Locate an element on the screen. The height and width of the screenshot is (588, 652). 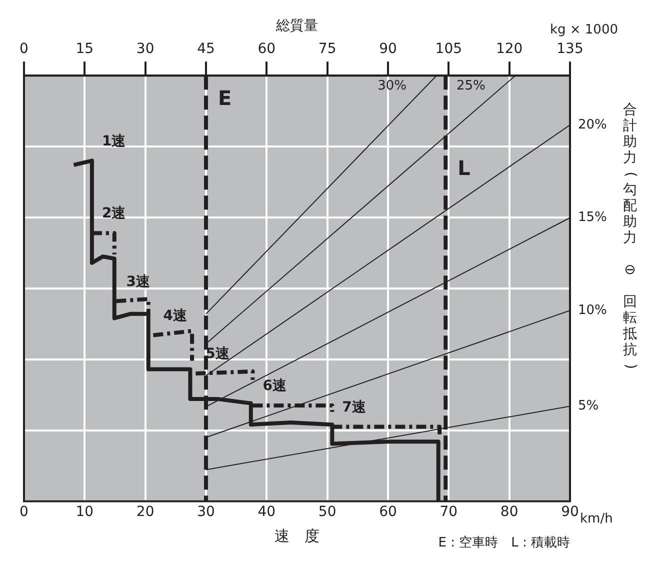
x-tick-label: 80 is located at coordinates (509, 512).